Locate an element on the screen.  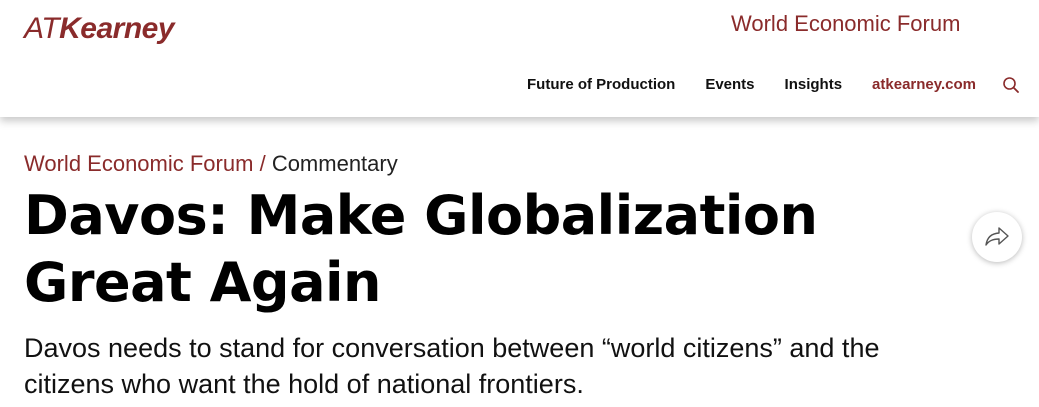
share-icon is located at coordinates (997, 236).